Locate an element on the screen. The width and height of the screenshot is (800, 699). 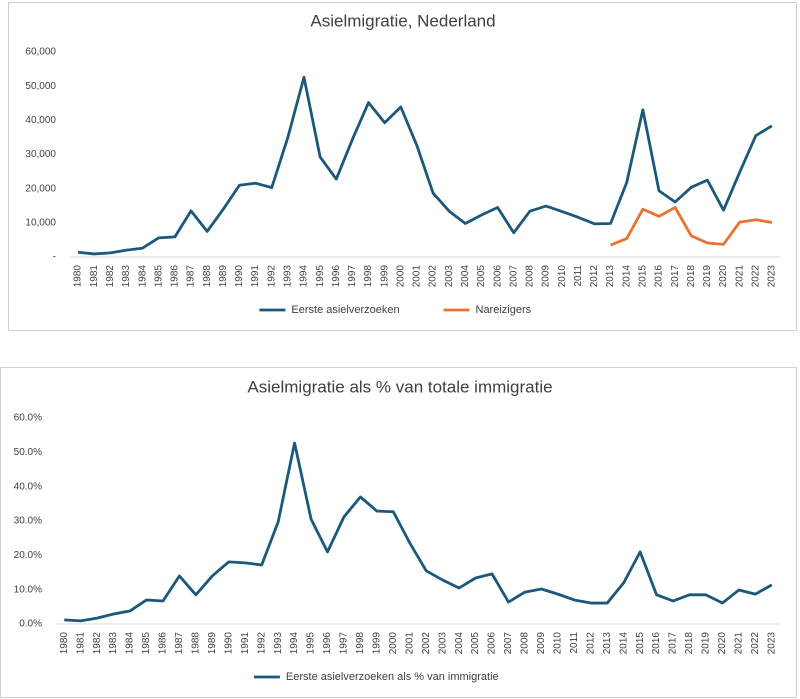
x-tick-label: 1997 is located at coordinates (352, 276).